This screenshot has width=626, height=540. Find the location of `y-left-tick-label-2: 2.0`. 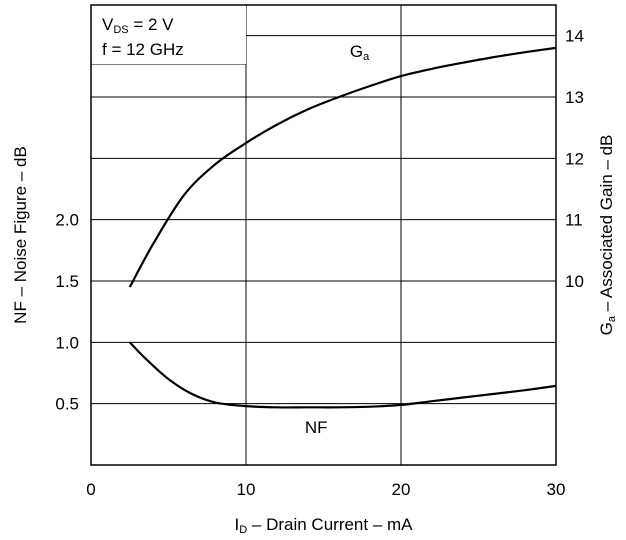

y-left-tick-label-2: 2.0 is located at coordinates (67, 220).